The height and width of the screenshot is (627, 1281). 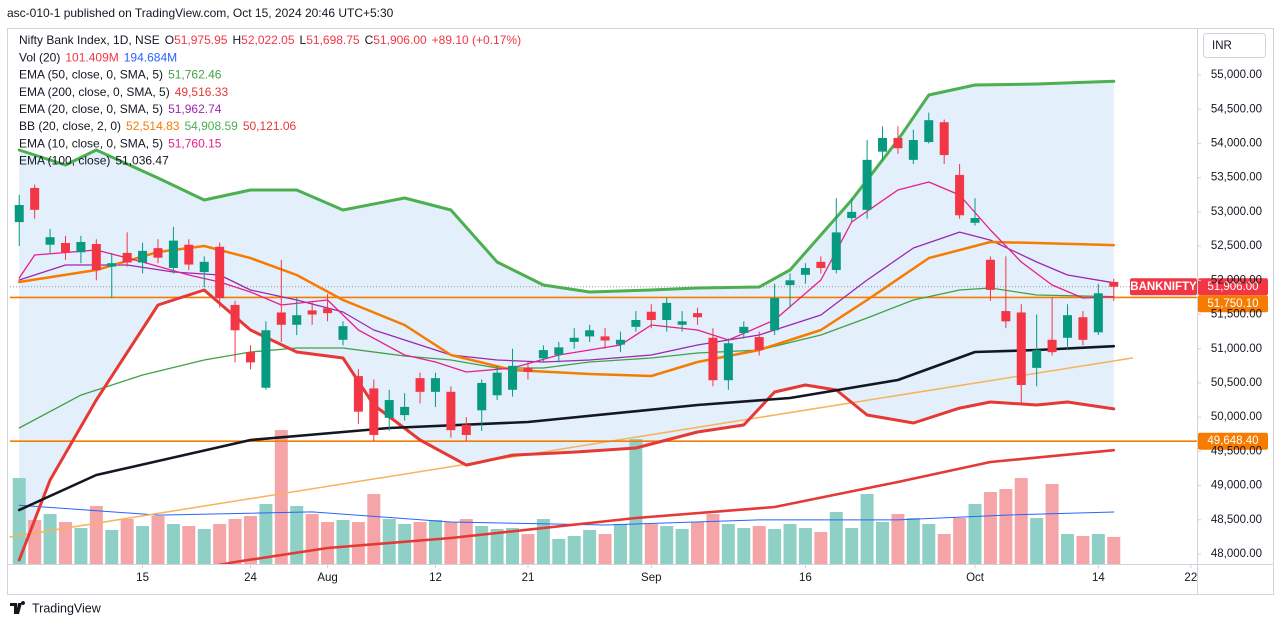 What do you see at coordinates (1236, 280) in the screenshot?
I see `y-tick-label: 52,000.00` at bounding box center [1236, 280].